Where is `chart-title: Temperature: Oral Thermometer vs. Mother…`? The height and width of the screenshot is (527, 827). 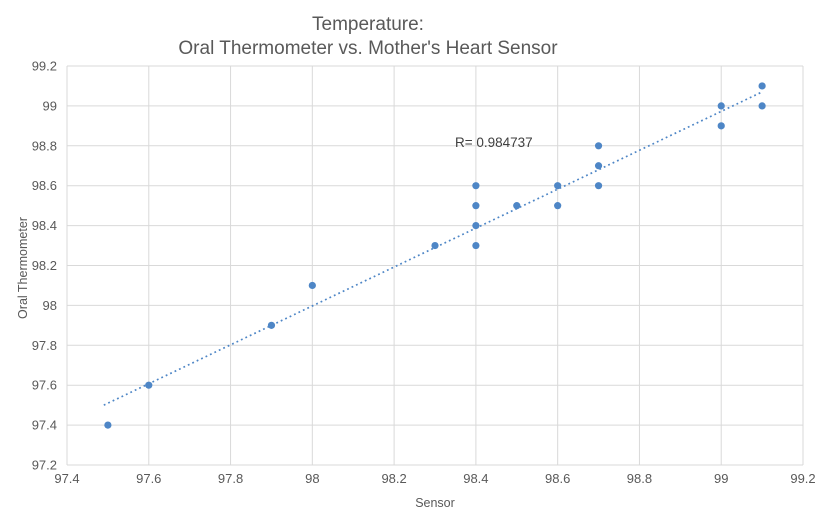 chart-title: Temperature: Oral Thermometer vs. Mother… is located at coordinates (367, 37).